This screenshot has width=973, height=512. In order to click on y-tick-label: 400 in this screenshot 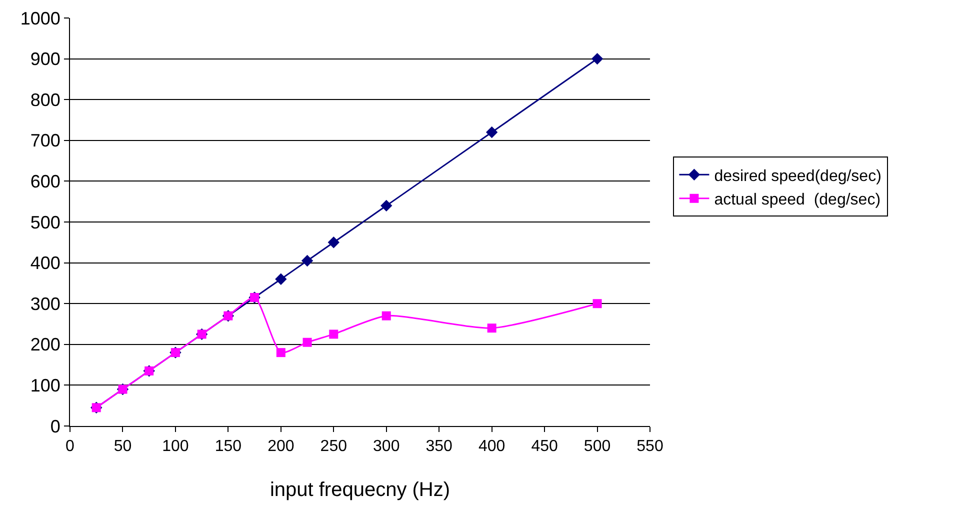, I will do `click(45, 263)`.